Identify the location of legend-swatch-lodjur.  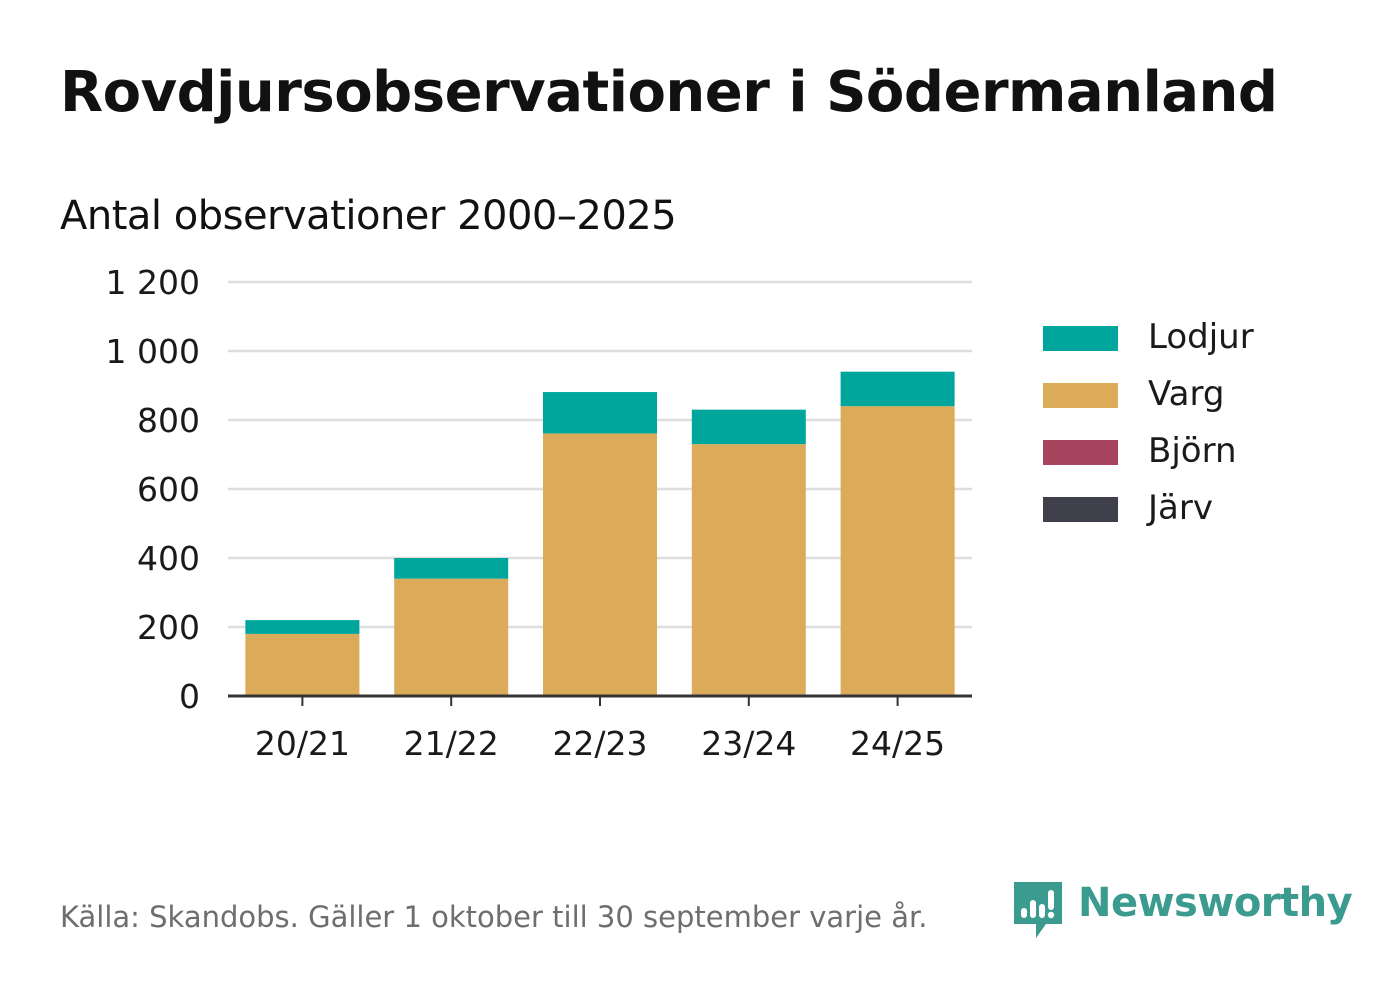
(1080, 338).